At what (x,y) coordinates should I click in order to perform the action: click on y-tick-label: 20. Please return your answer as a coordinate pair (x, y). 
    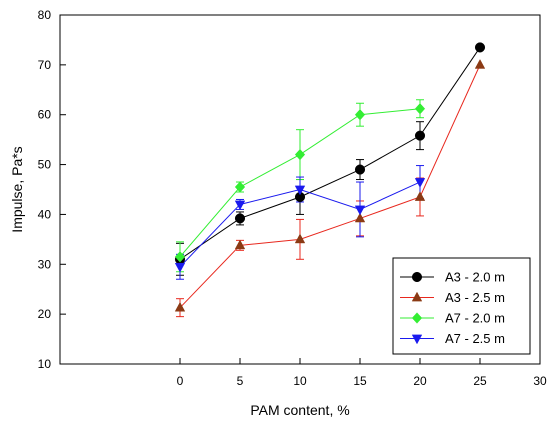
    Looking at the image, I should click on (45, 314).